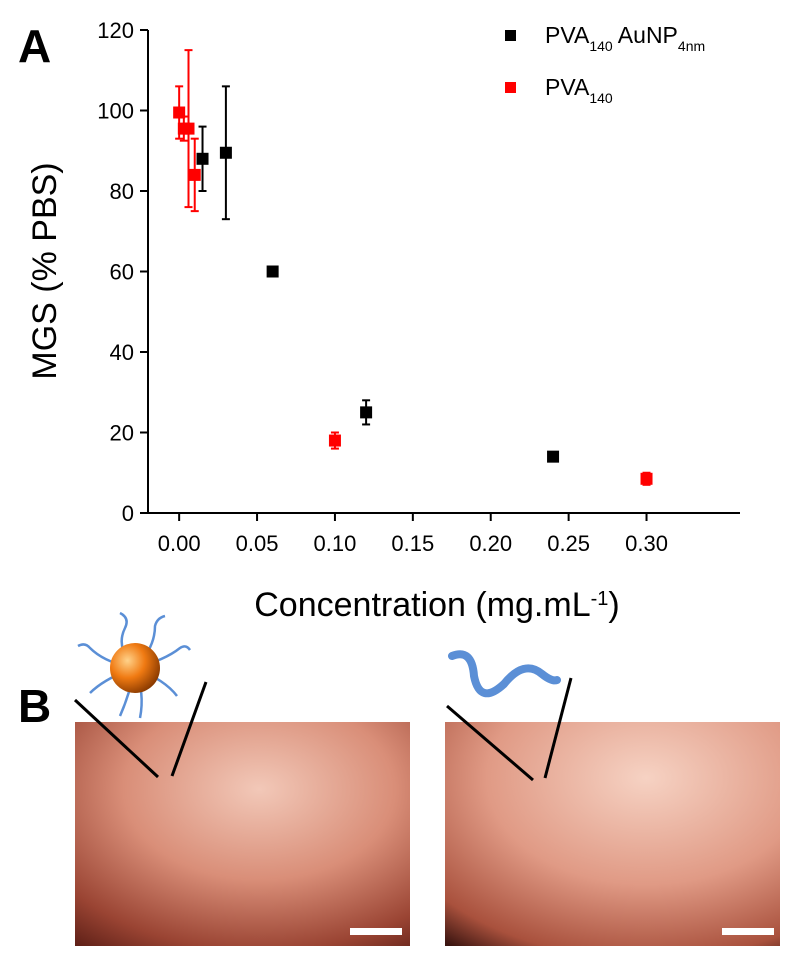  I want to click on legend-entry: PVA140, so click(579, 90).